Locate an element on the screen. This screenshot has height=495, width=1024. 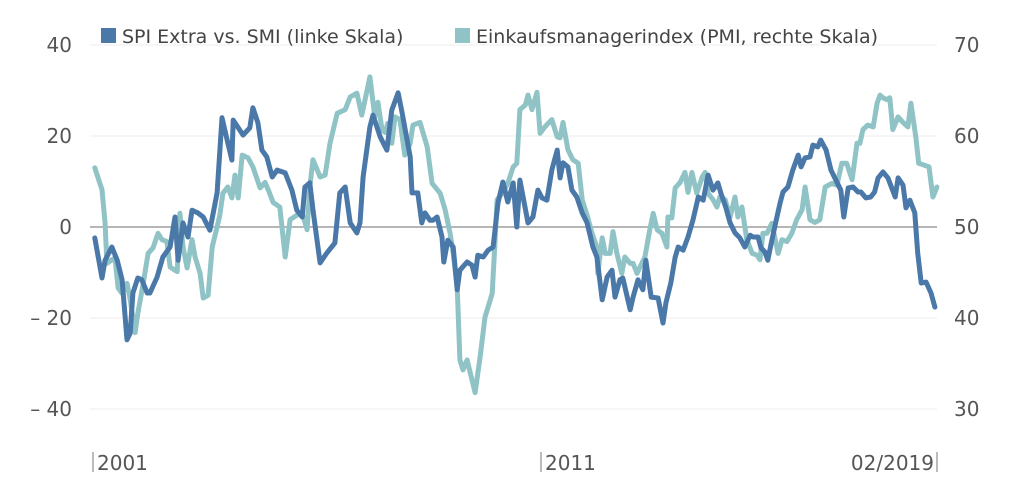
y-left-tick-label: 20 is located at coordinates (59, 136).